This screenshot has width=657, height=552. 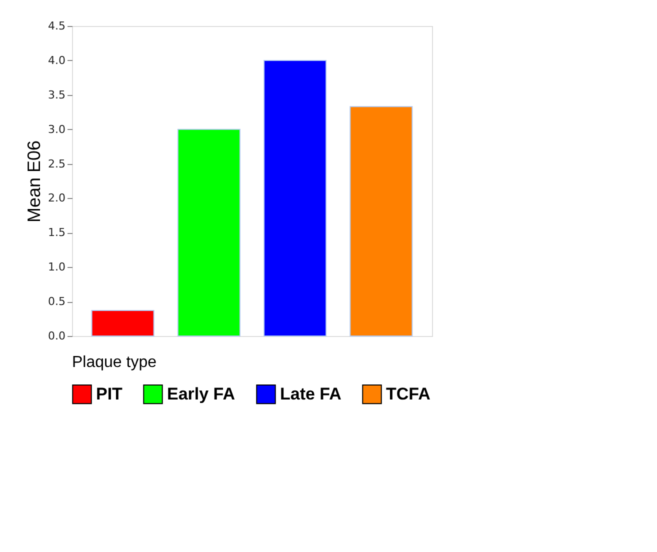 I want to click on y-tick-label: 0.0, so click(x=57, y=336).